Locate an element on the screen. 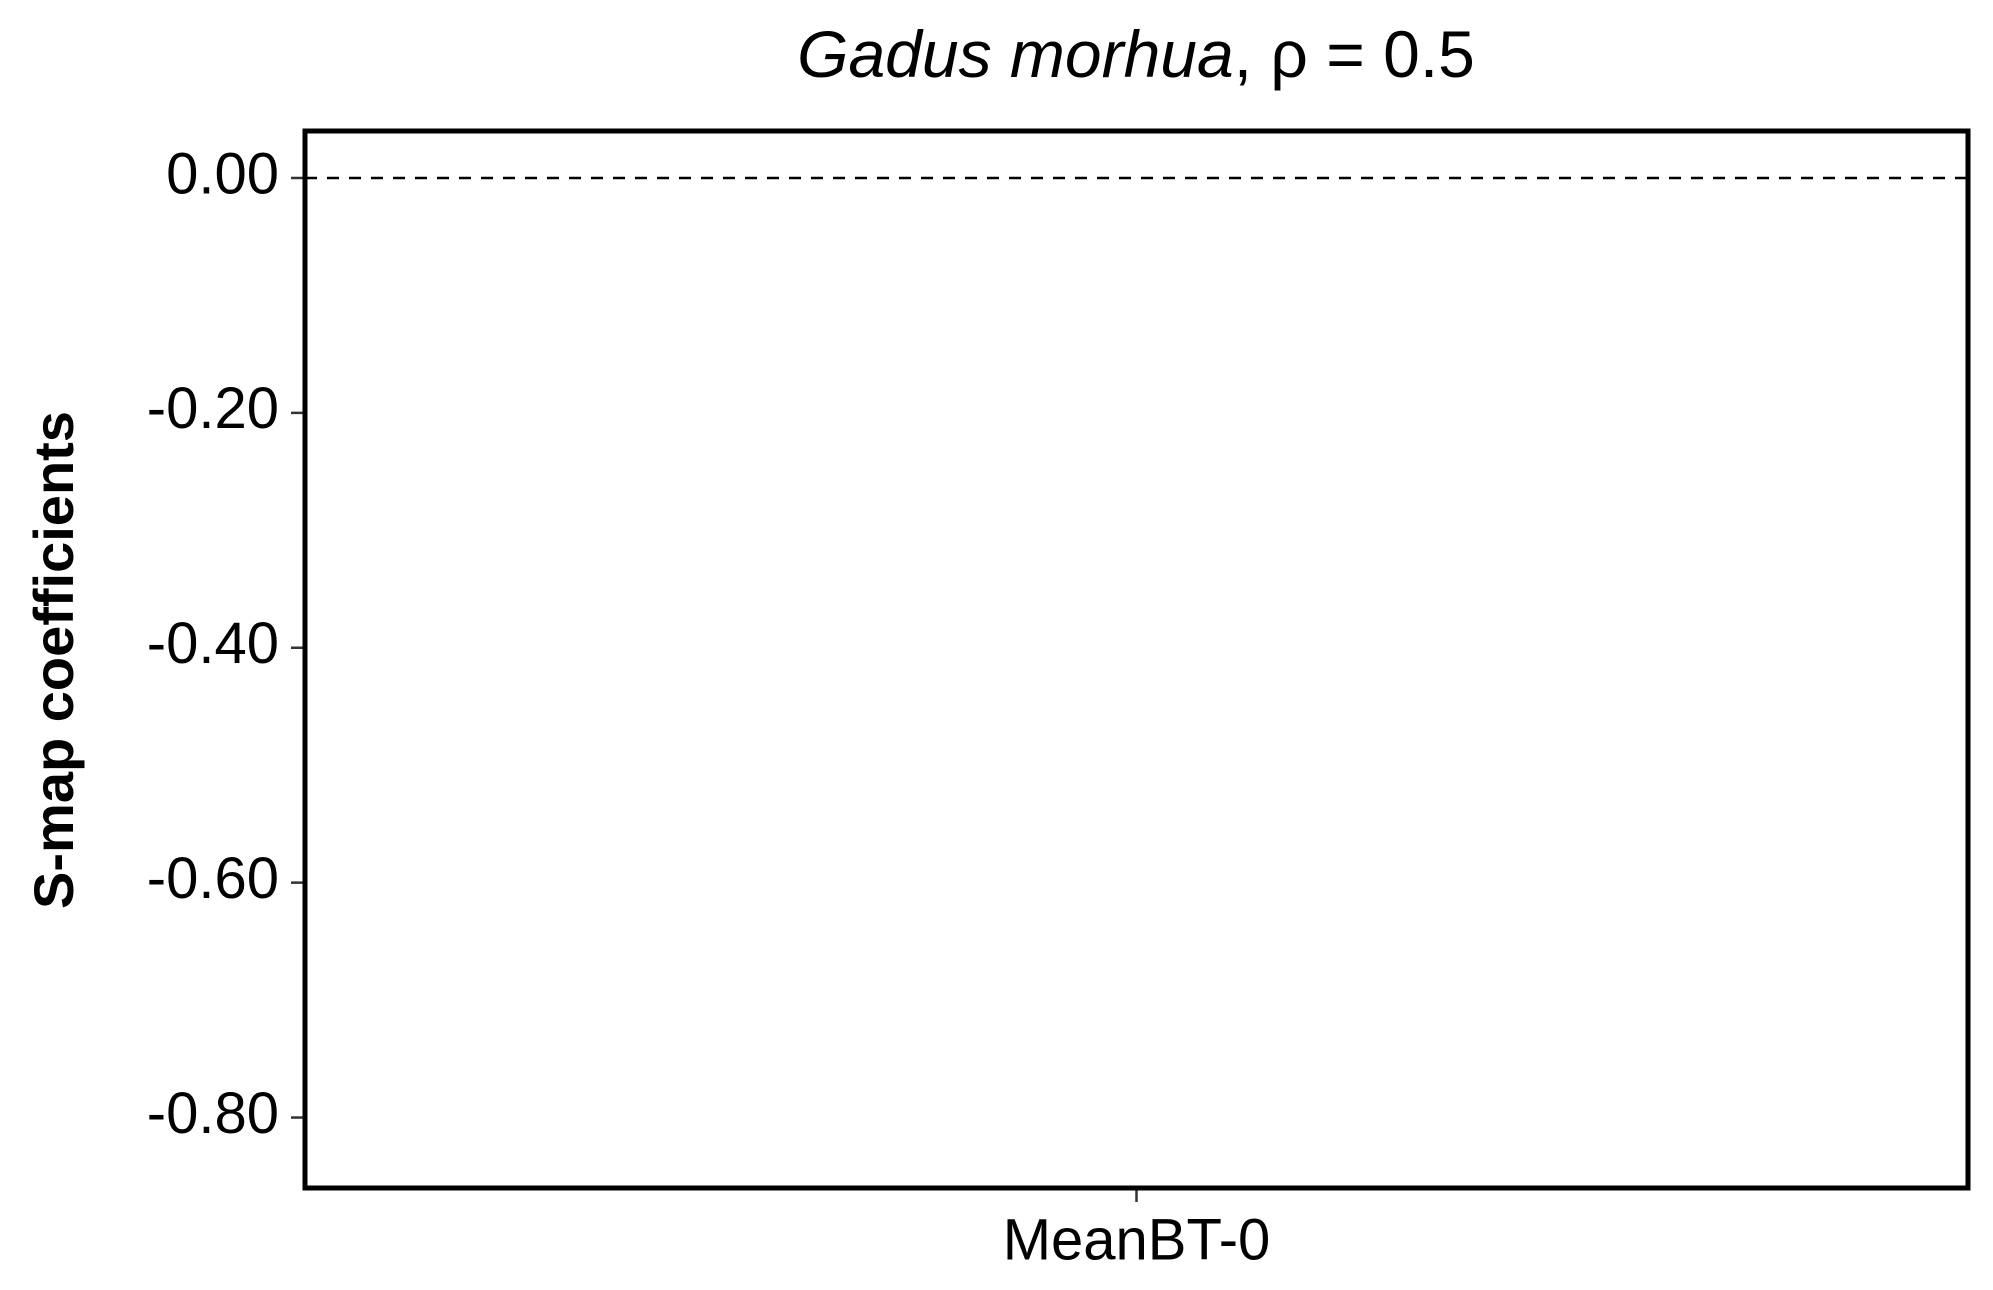 The width and height of the screenshot is (1993, 1290). chart-title: Gadus morhua, ρ = 0.5 is located at coordinates (1136, 54).